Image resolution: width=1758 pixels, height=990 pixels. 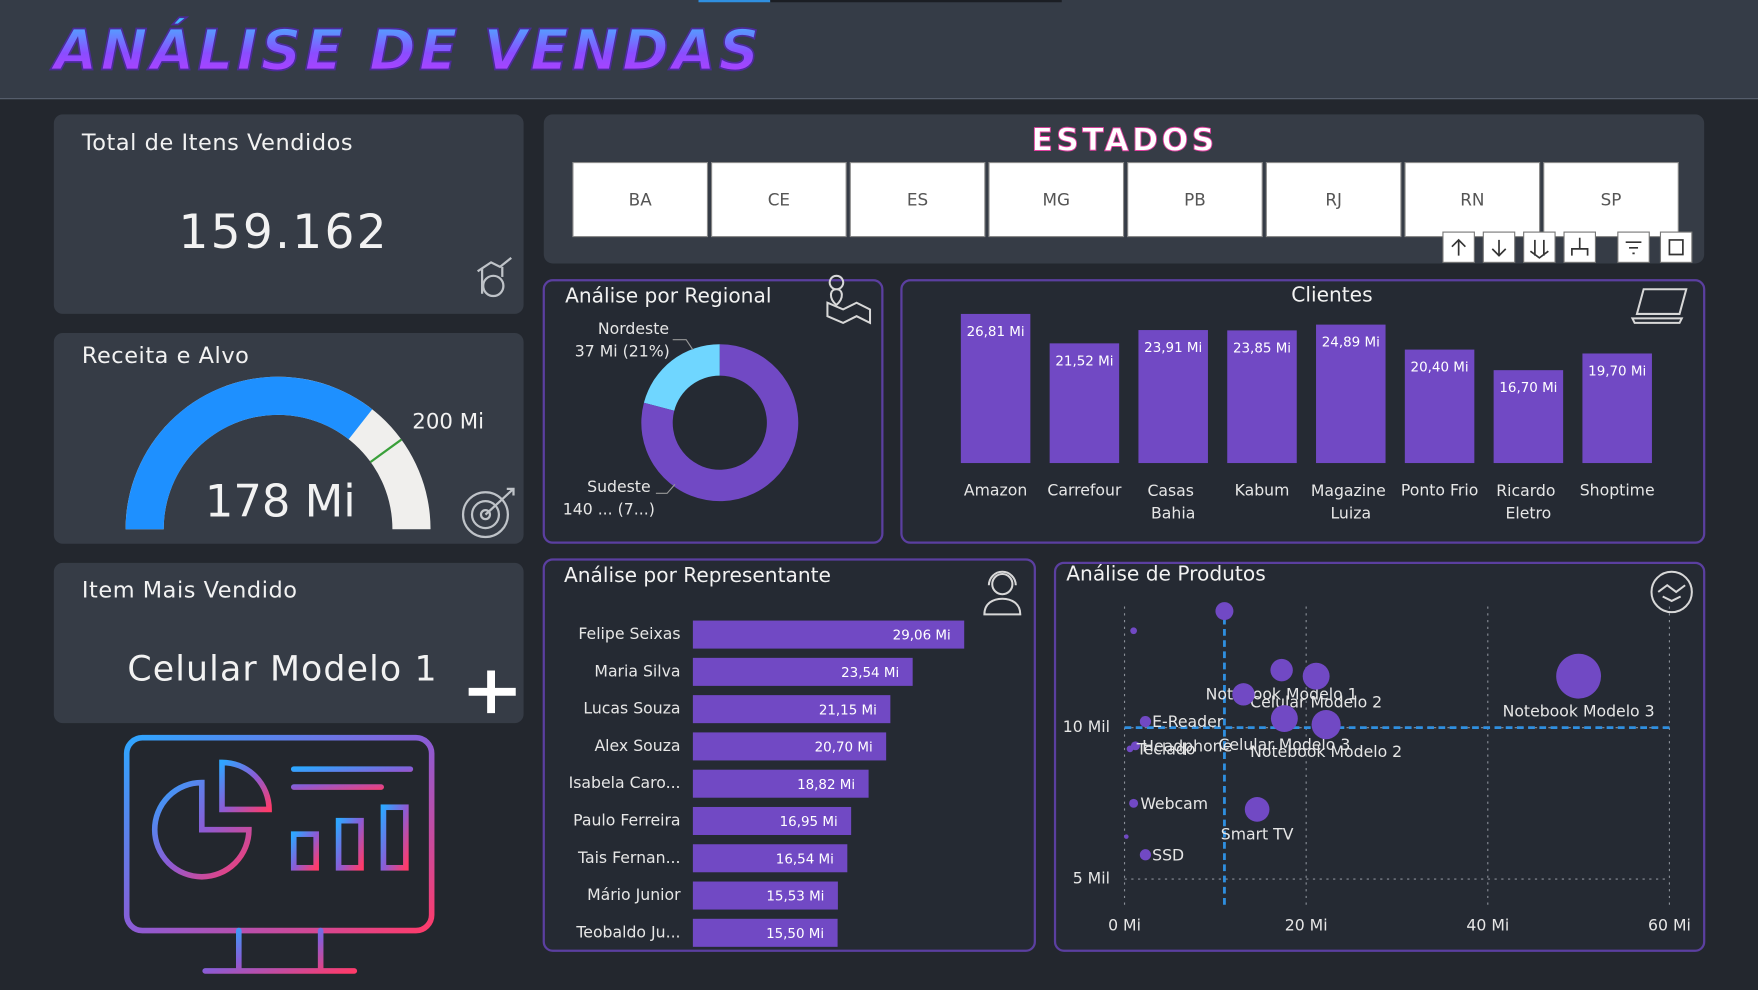 I want to click on point-label: Notebook Modelo 2, so click(x=1326, y=751).